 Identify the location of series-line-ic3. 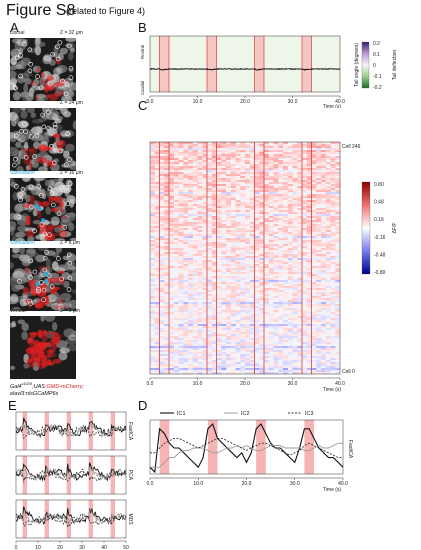
(246, 448).